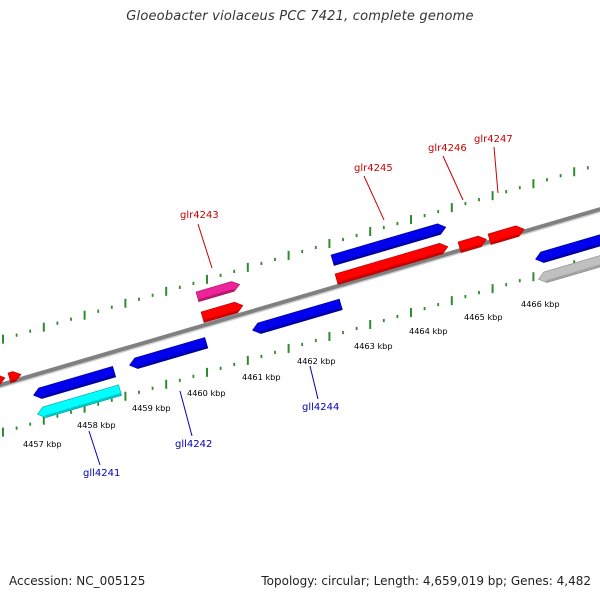 The image size is (600, 600). What do you see at coordinates (77, 581) in the screenshot?
I see `accession-text: Accession: NC_005125` at bounding box center [77, 581].